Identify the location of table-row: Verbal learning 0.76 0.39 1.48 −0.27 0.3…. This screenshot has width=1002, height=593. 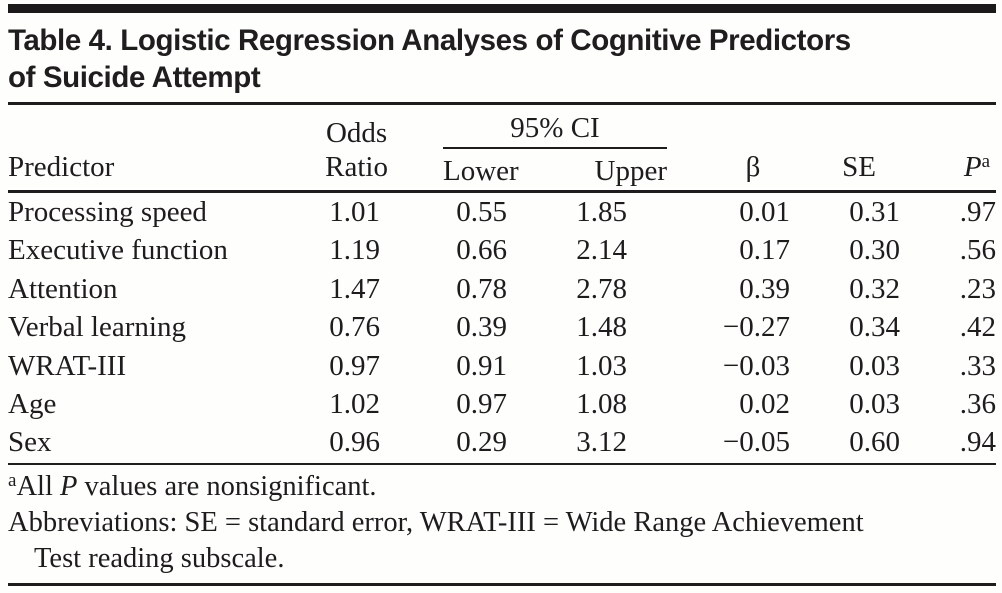
(502, 327).